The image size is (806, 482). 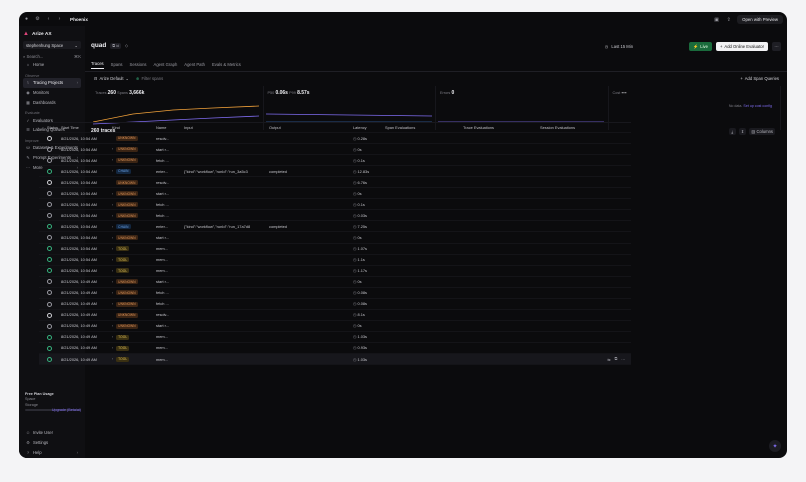 What do you see at coordinates (717, 19) in the screenshot?
I see `sidebar-toggle-icon: ▣` at bounding box center [717, 19].